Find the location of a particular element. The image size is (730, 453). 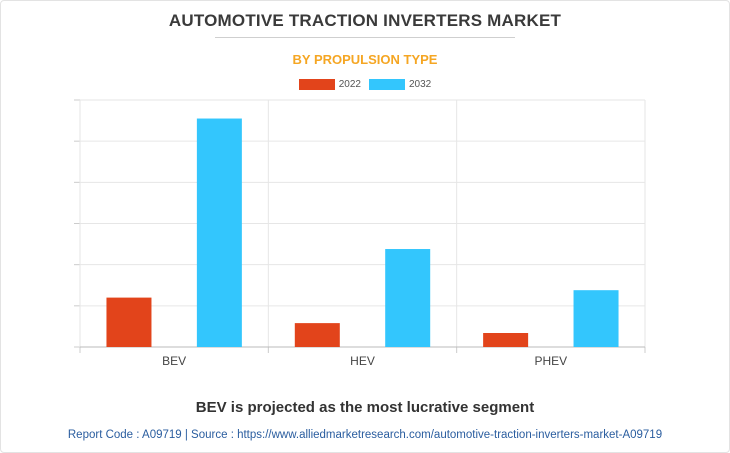

chart-legend: 2022 2032 is located at coordinates (365, 84).